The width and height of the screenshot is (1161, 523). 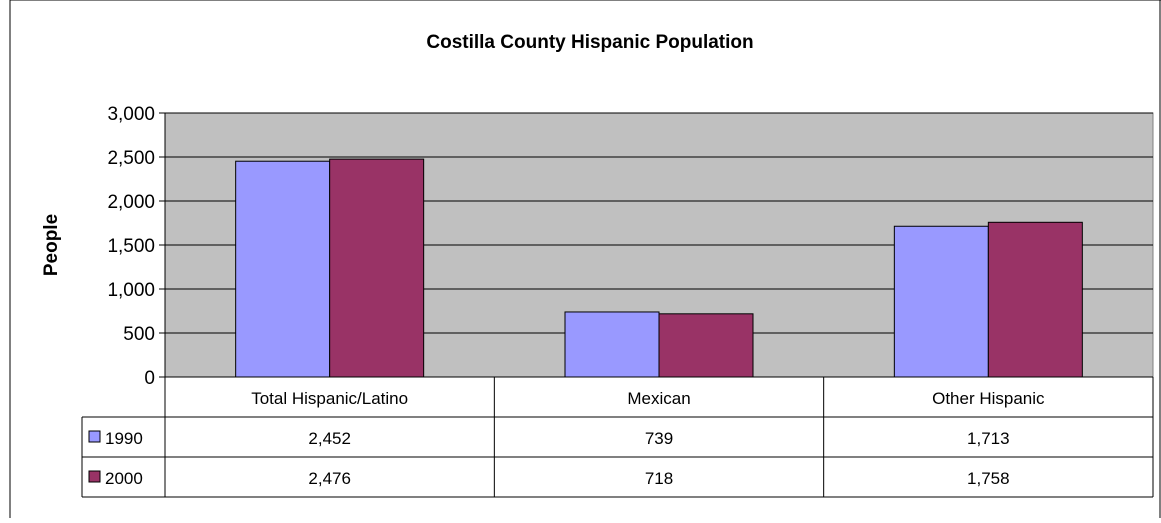 I want to click on y-tick-label: 500, so click(x=139, y=334).